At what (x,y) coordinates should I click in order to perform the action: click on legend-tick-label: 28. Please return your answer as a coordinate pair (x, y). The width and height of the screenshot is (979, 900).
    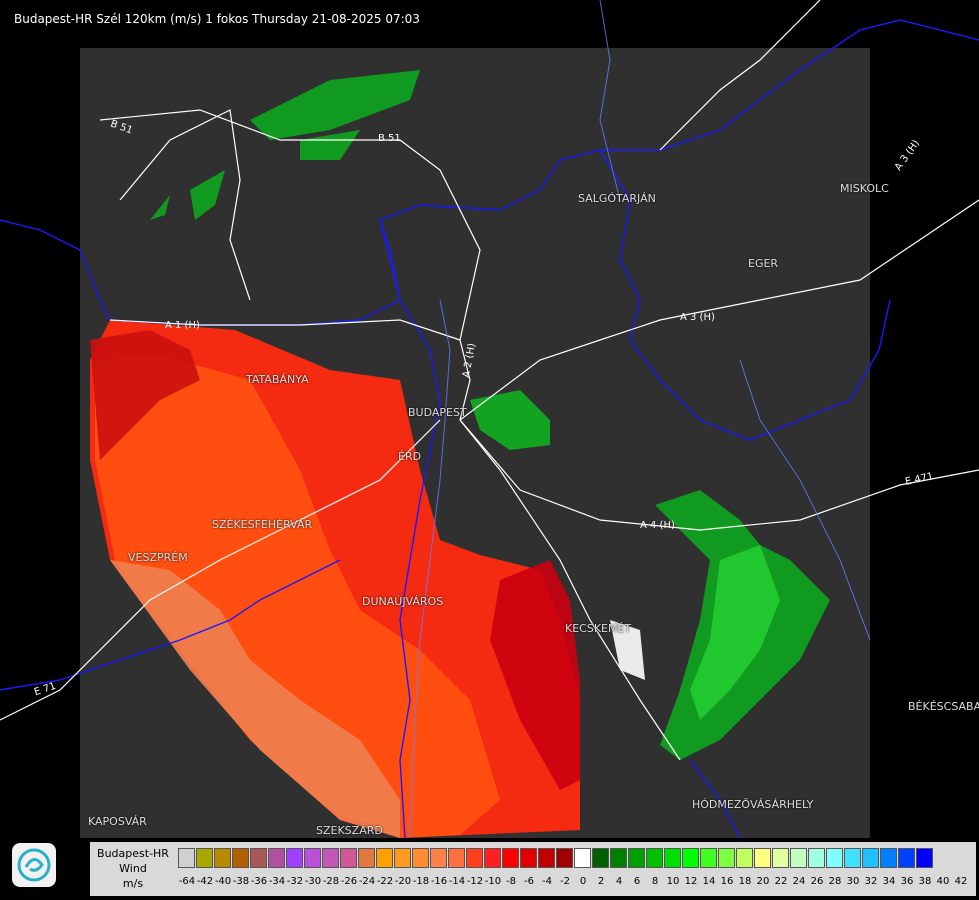
    Looking at the image, I should click on (835, 881).